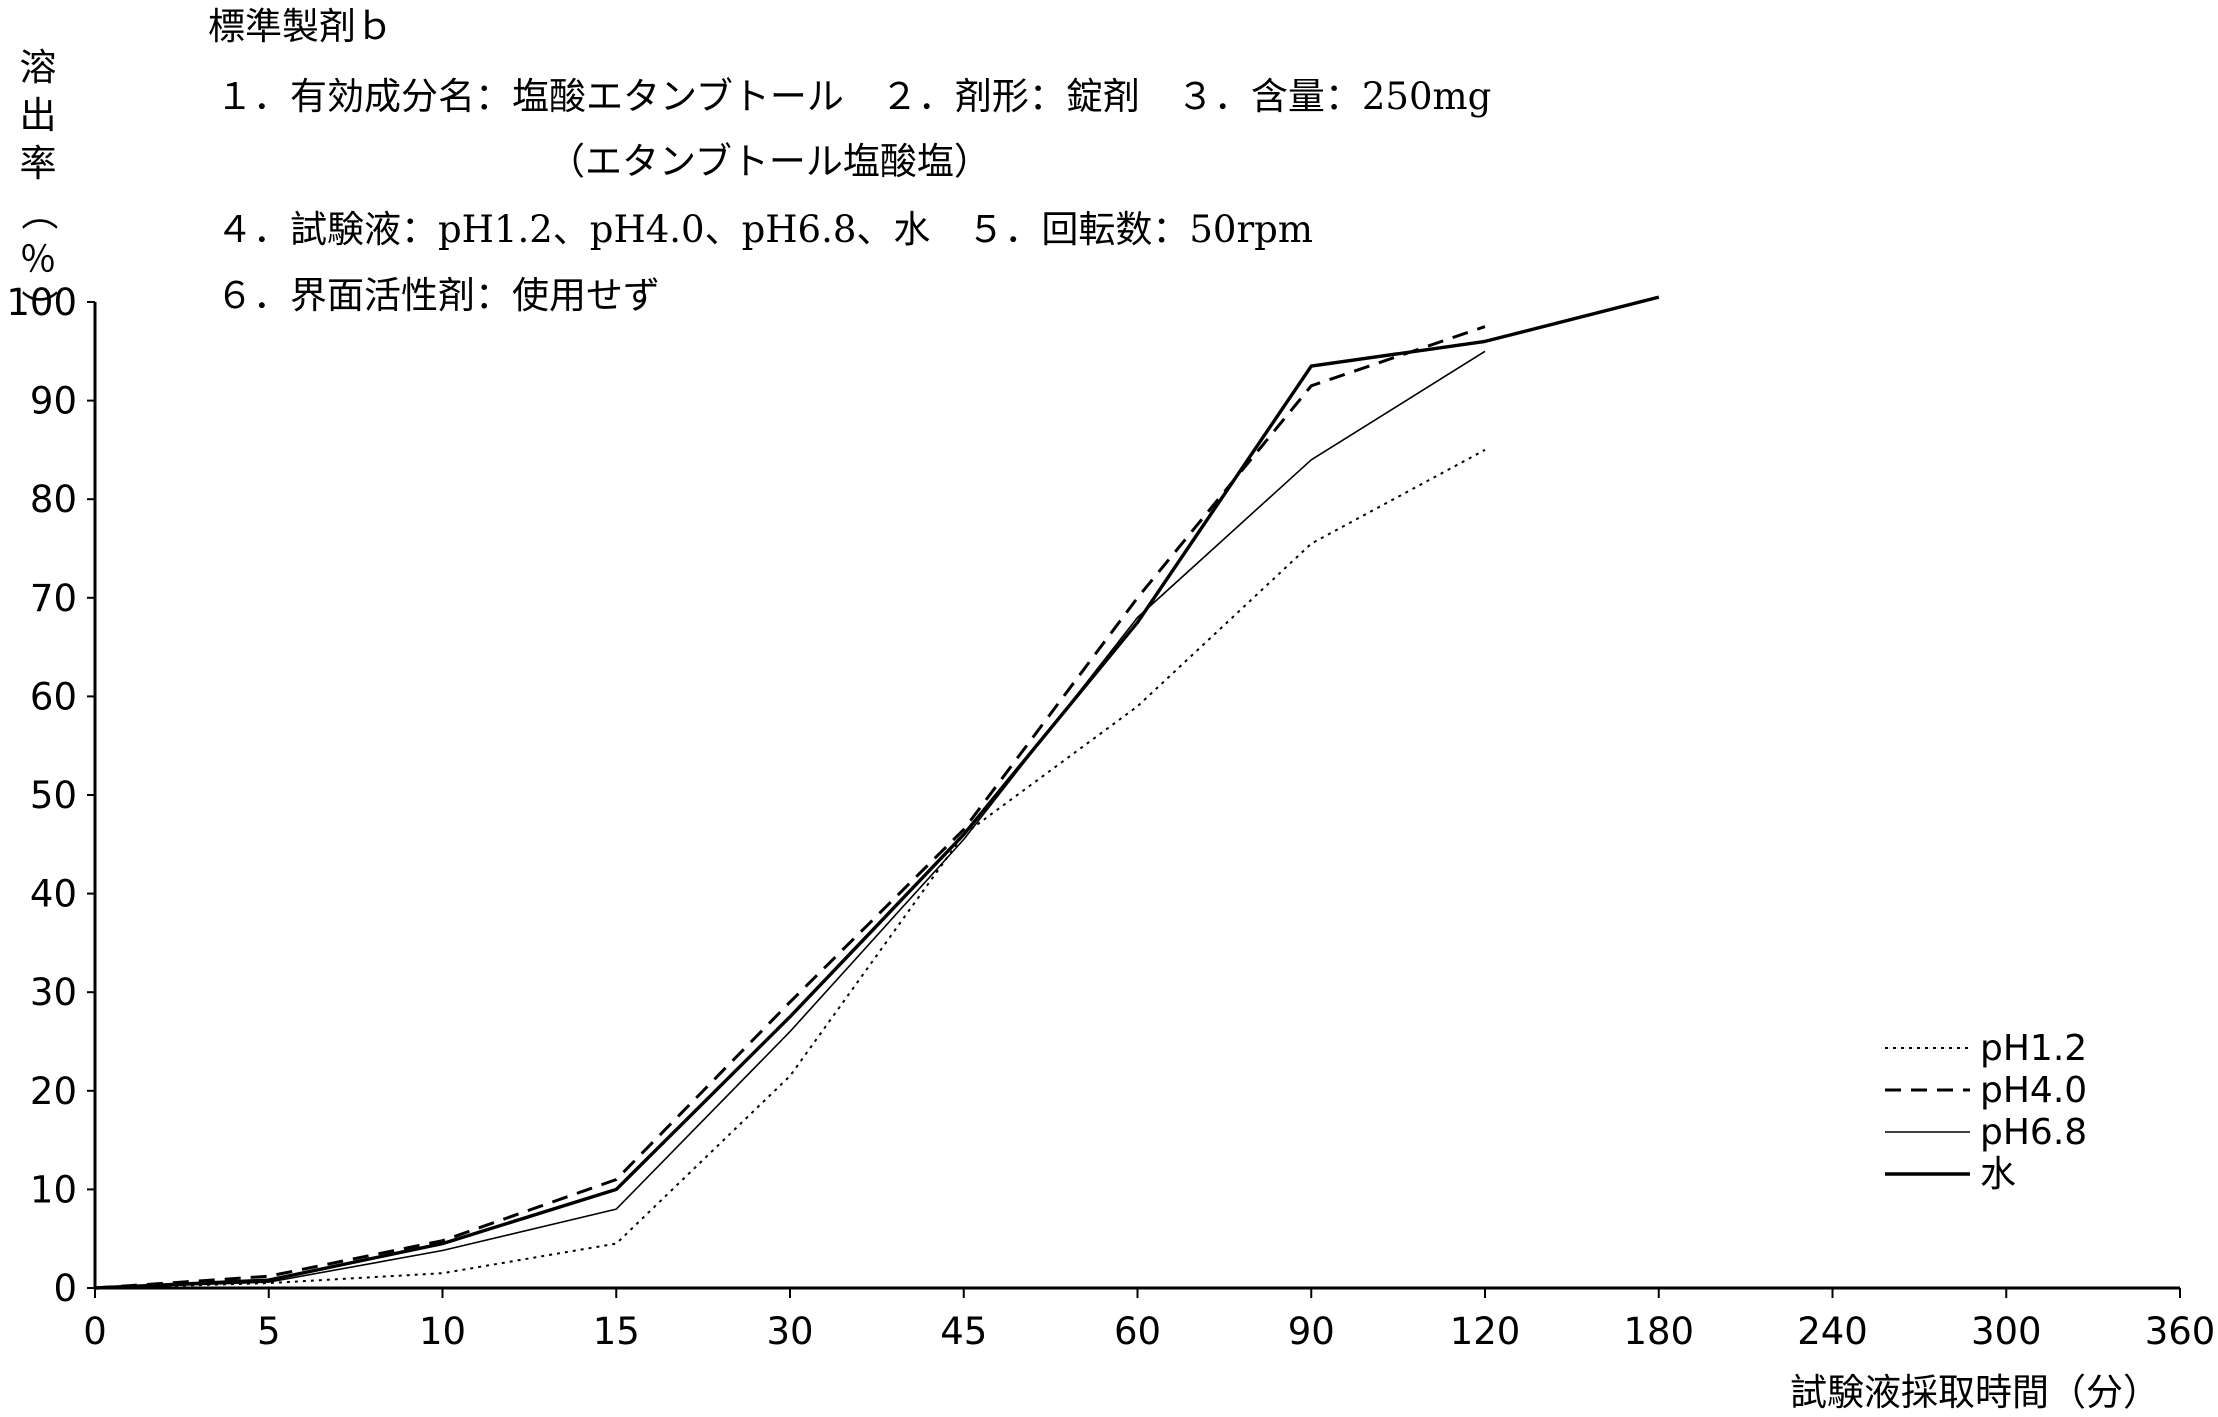  Describe the element at coordinates (65, 1288) in the screenshot. I see `y-tick-label: 0` at that location.